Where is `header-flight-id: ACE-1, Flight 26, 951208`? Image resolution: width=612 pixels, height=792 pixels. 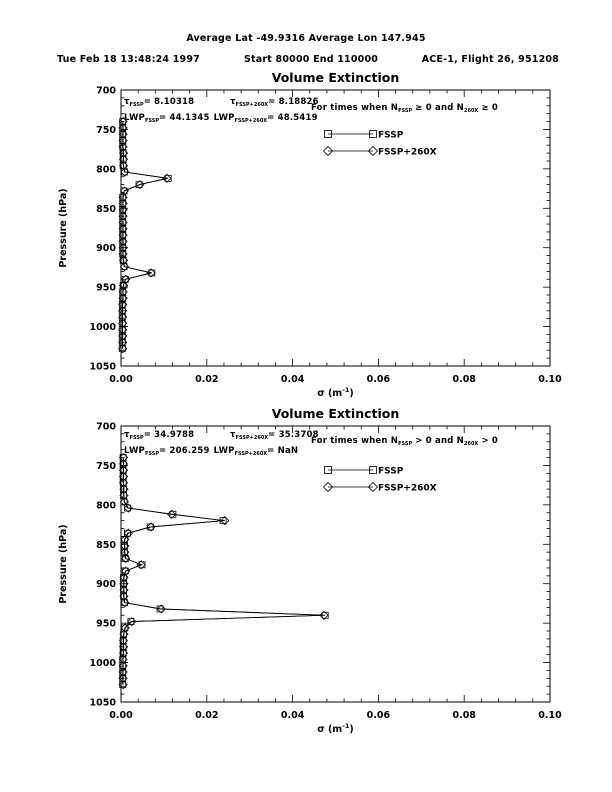
header-flight-id: ACE-1, Flight 26, 951208 is located at coordinates (490, 59).